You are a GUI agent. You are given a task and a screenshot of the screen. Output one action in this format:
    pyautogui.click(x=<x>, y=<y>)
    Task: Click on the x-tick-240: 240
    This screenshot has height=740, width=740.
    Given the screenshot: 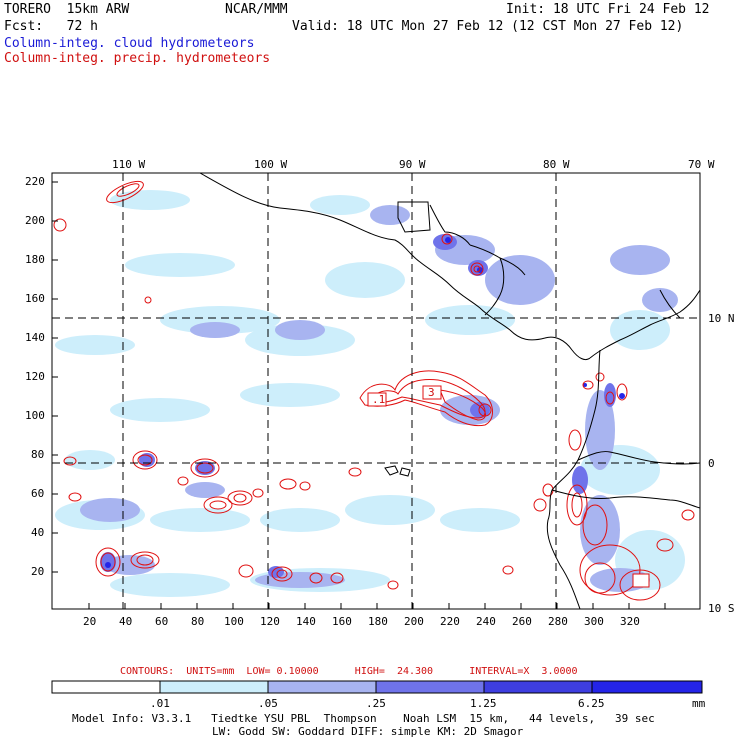 What is the action you would take?
    pyautogui.click(x=486, y=621)
    